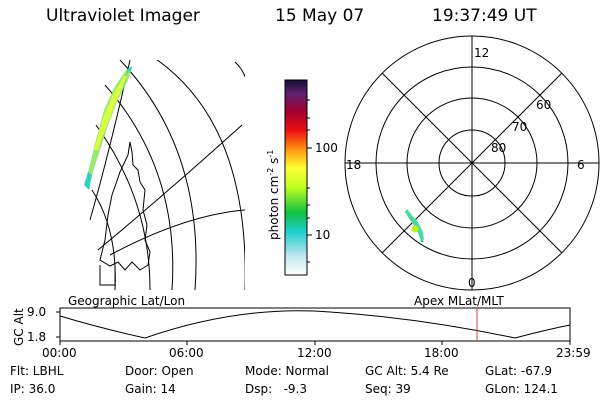 The height and width of the screenshot is (400, 600). Describe the element at coordinates (296, 177) in the screenshot. I see `colorbar` at that location.